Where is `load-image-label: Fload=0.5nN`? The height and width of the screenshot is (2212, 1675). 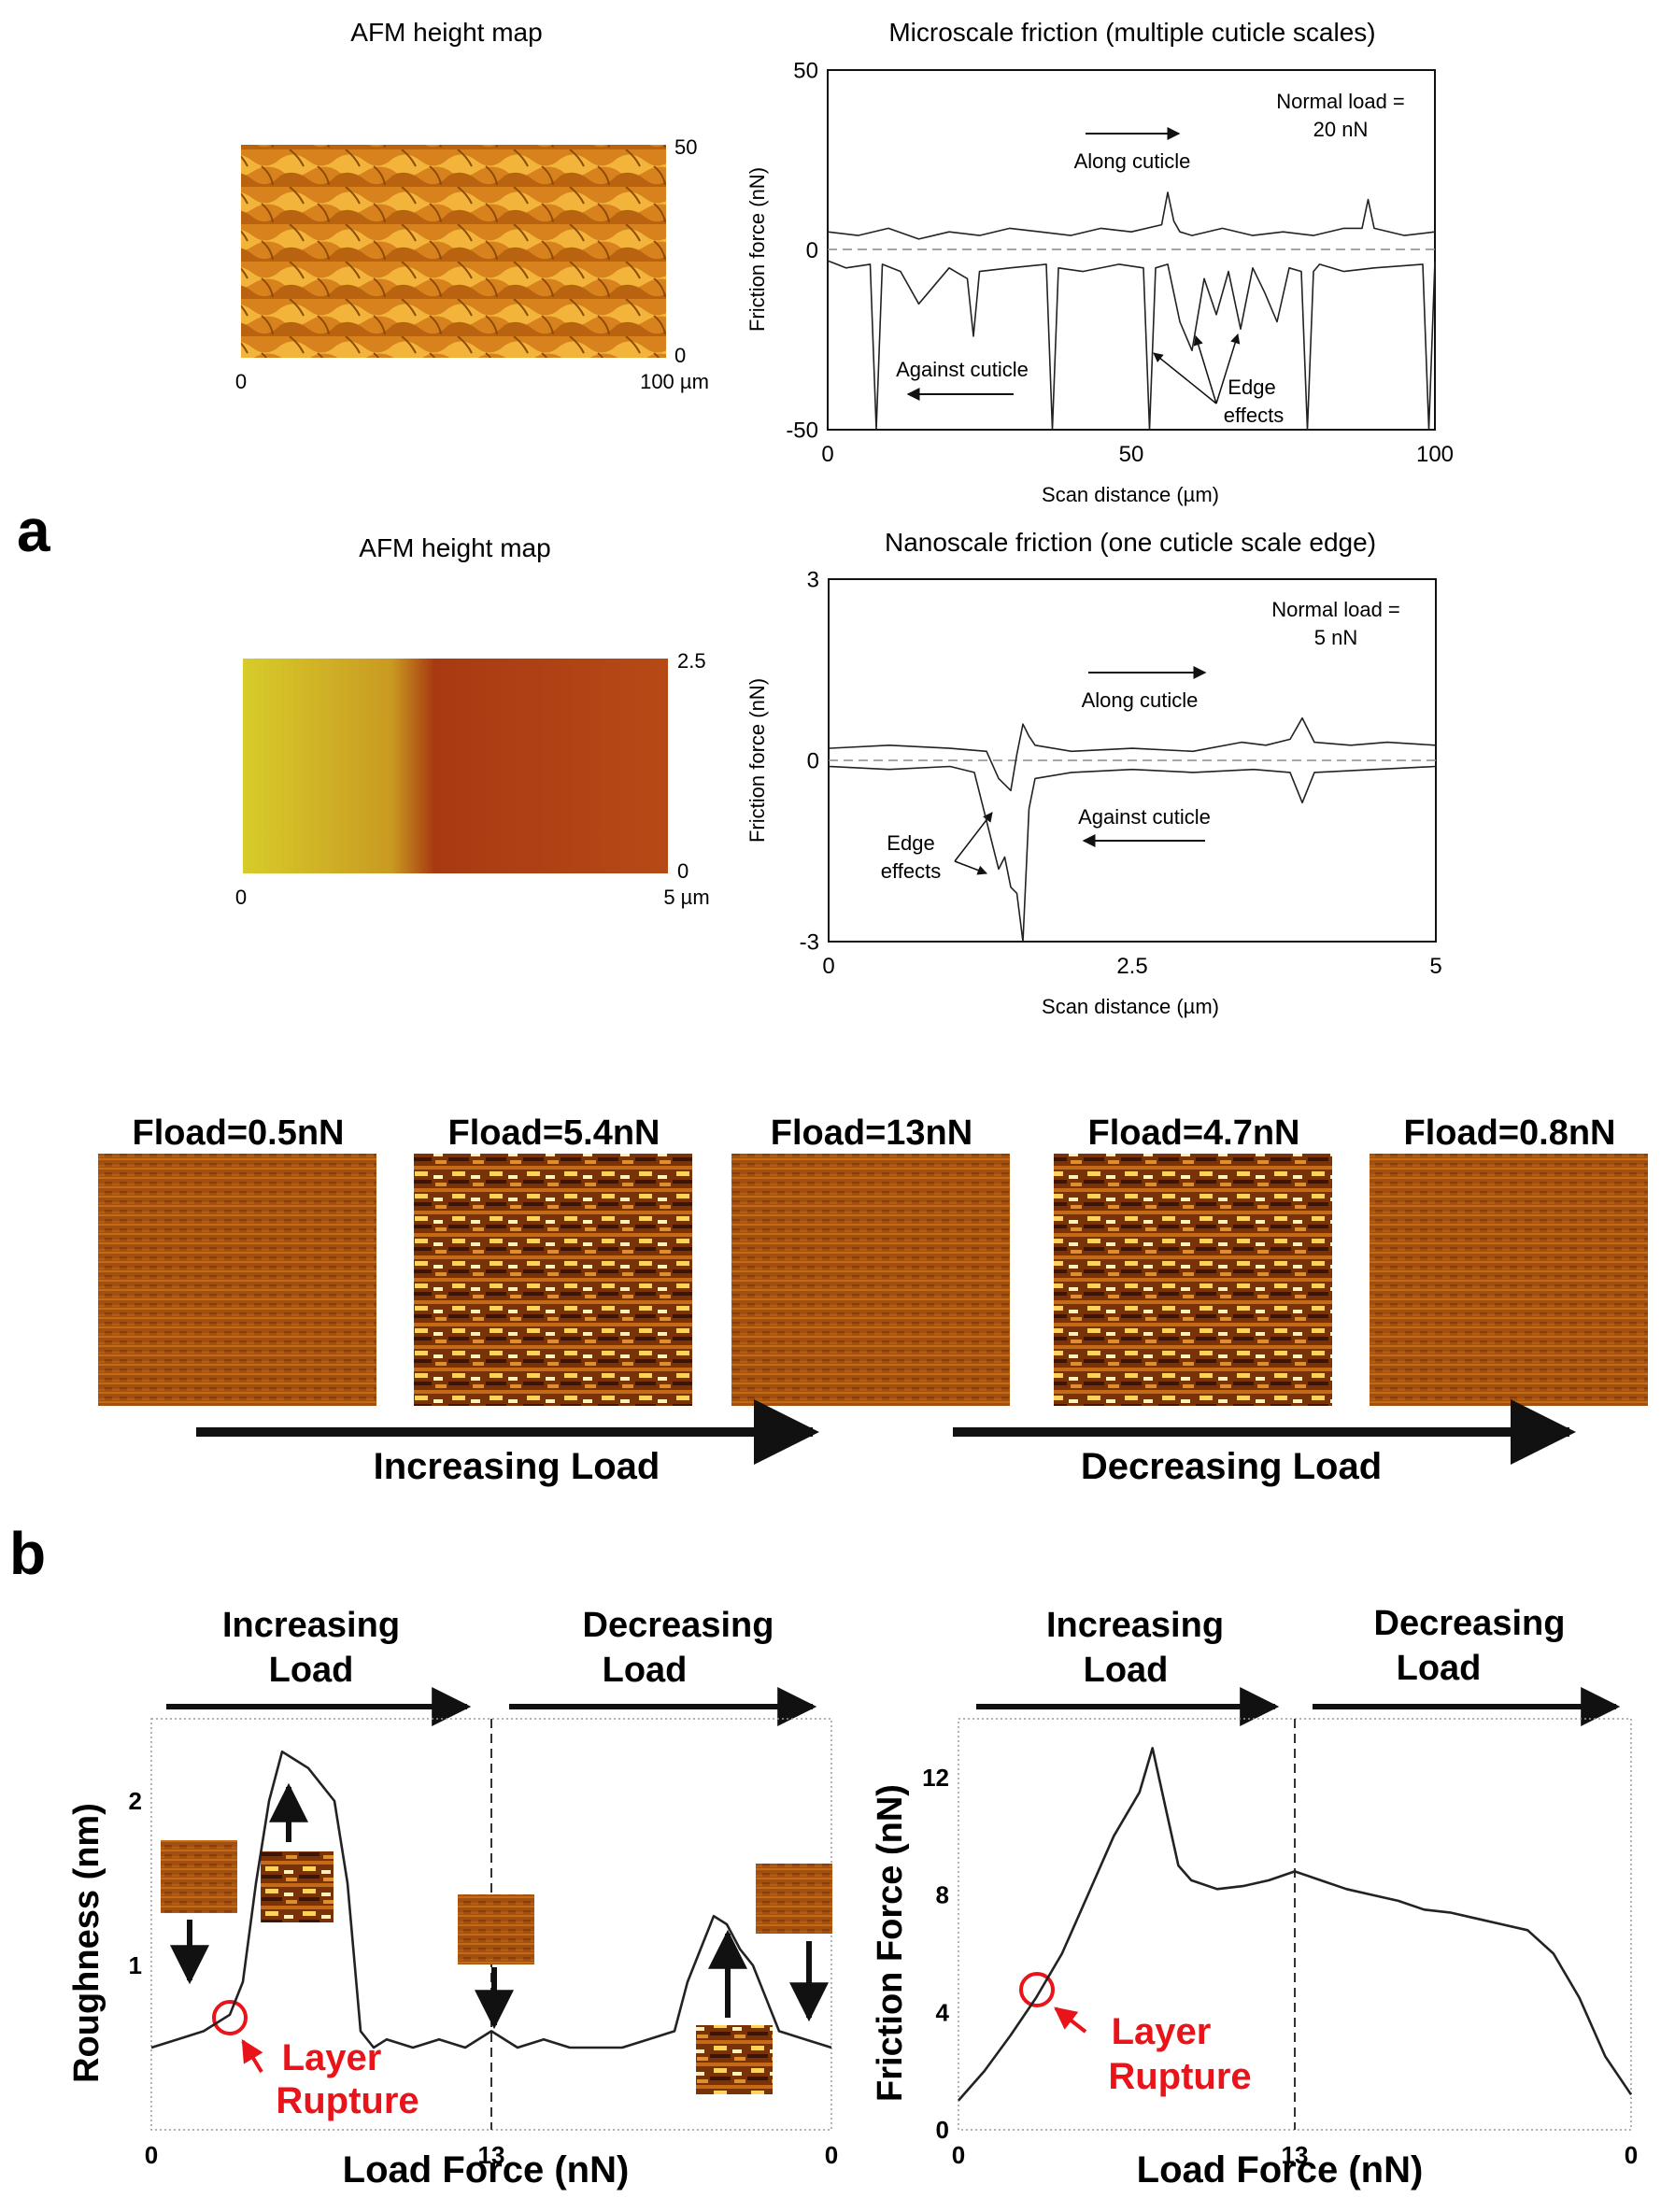 load-image-label: Fload=0.5nN is located at coordinates (239, 1133).